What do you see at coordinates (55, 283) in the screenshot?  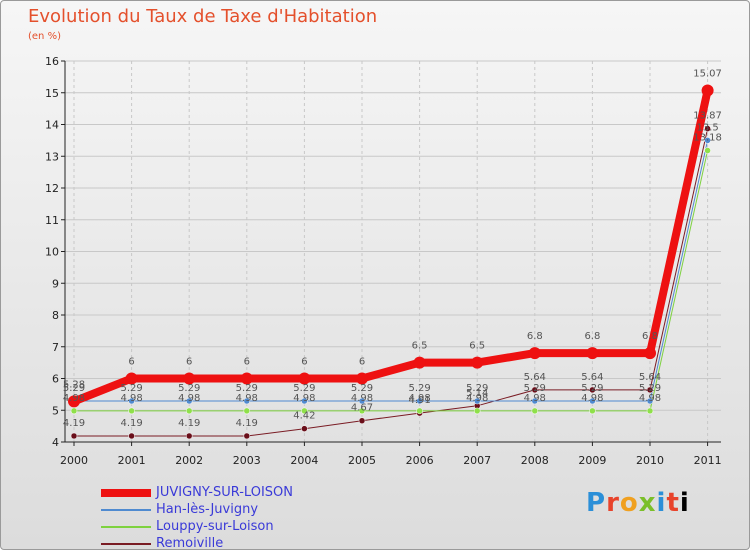 I see `y-tick-label: 9` at bounding box center [55, 283].